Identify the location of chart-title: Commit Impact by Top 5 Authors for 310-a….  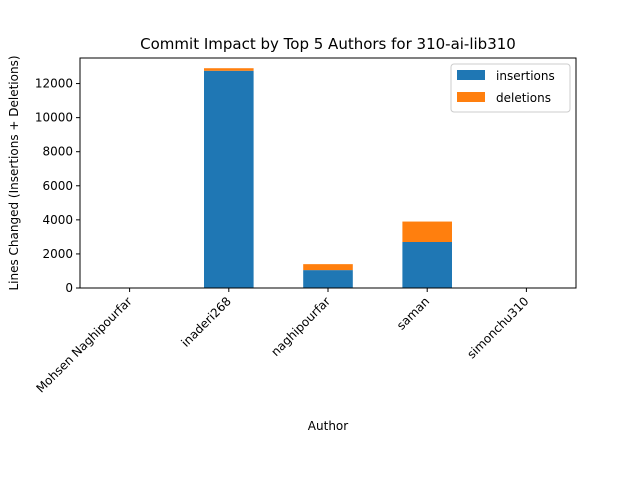
(328, 44).